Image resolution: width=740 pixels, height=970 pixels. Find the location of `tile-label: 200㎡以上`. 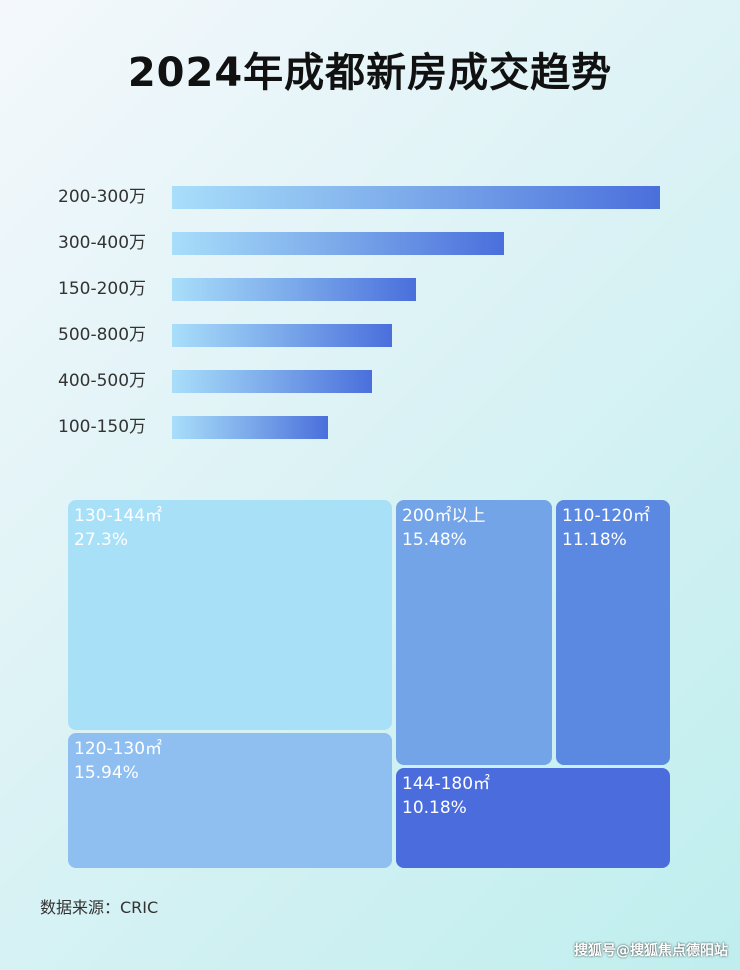

tile-label: 200㎡以上 is located at coordinates (444, 516).